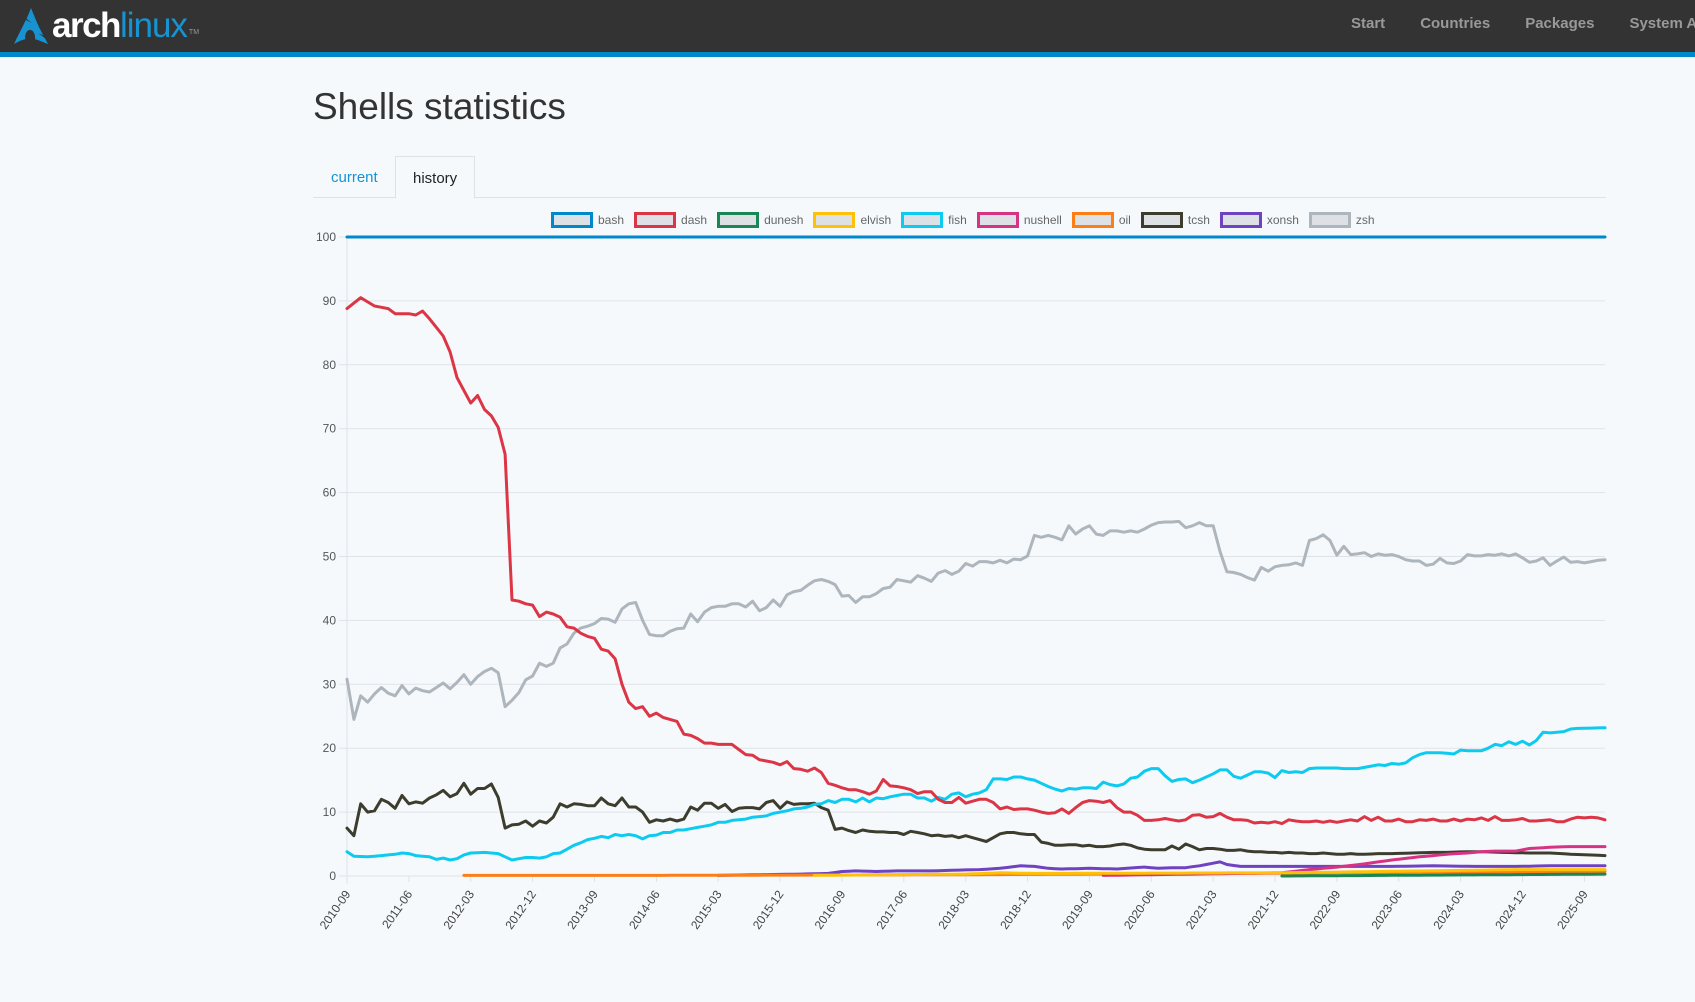  What do you see at coordinates (1368, 23) in the screenshot?
I see `nav-start: Start` at bounding box center [1368, 23].